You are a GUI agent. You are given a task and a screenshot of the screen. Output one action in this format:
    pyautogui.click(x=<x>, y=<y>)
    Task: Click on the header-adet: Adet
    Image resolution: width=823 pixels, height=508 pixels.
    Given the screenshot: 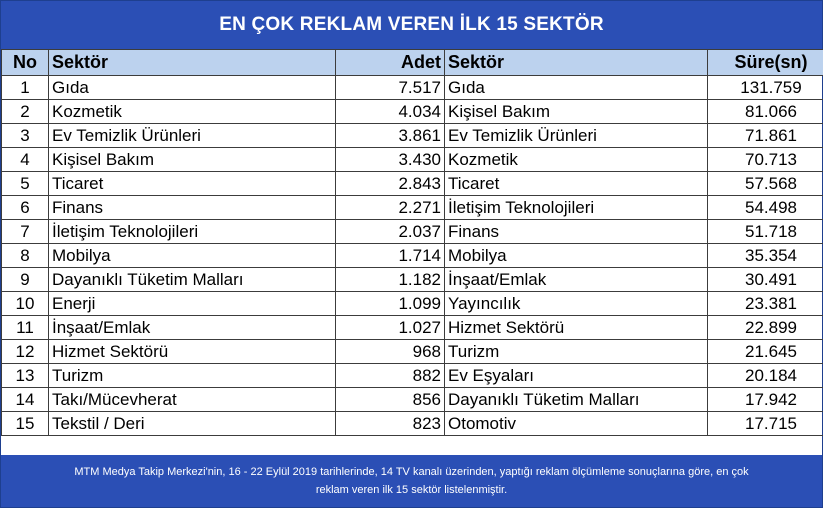 What is the action you would take?
    pyautogui.click(x=390, y=62)
    